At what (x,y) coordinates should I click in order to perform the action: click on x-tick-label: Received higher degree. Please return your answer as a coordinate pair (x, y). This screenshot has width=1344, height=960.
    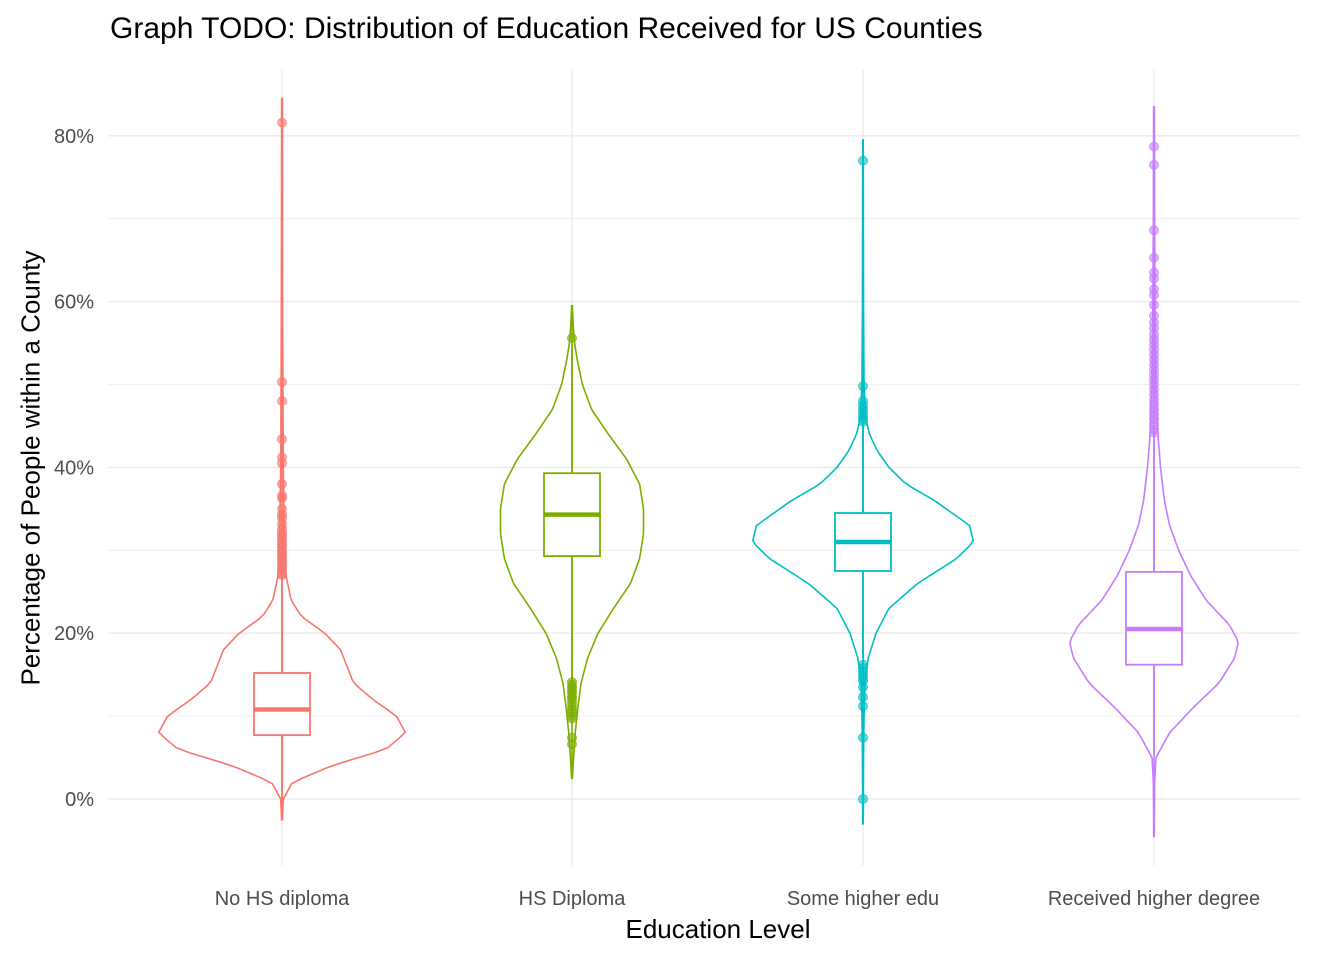
    Looking at the image, I should click on (1154, 899).